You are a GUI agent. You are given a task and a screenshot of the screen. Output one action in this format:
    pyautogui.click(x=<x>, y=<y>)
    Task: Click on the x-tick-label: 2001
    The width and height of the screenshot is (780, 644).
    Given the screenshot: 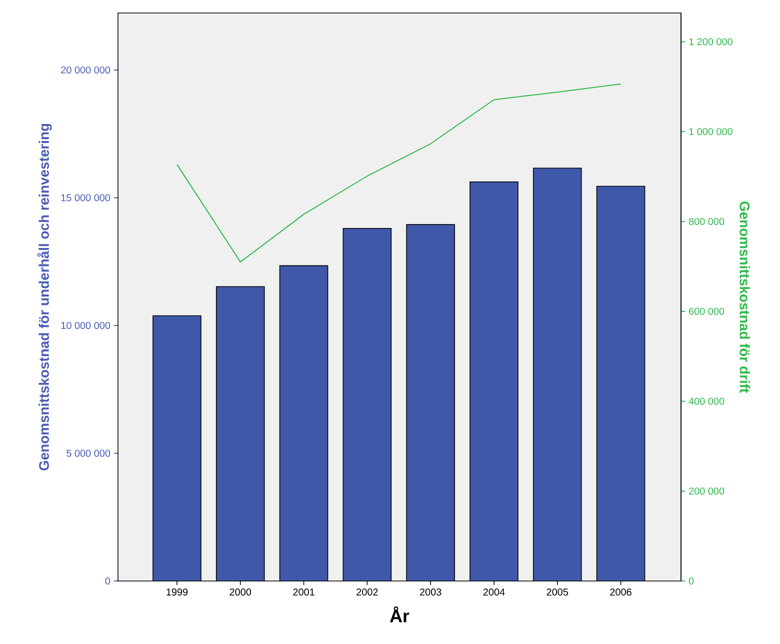 What is the action you would take?
    pyautogui.click(x=303, y=592)
    